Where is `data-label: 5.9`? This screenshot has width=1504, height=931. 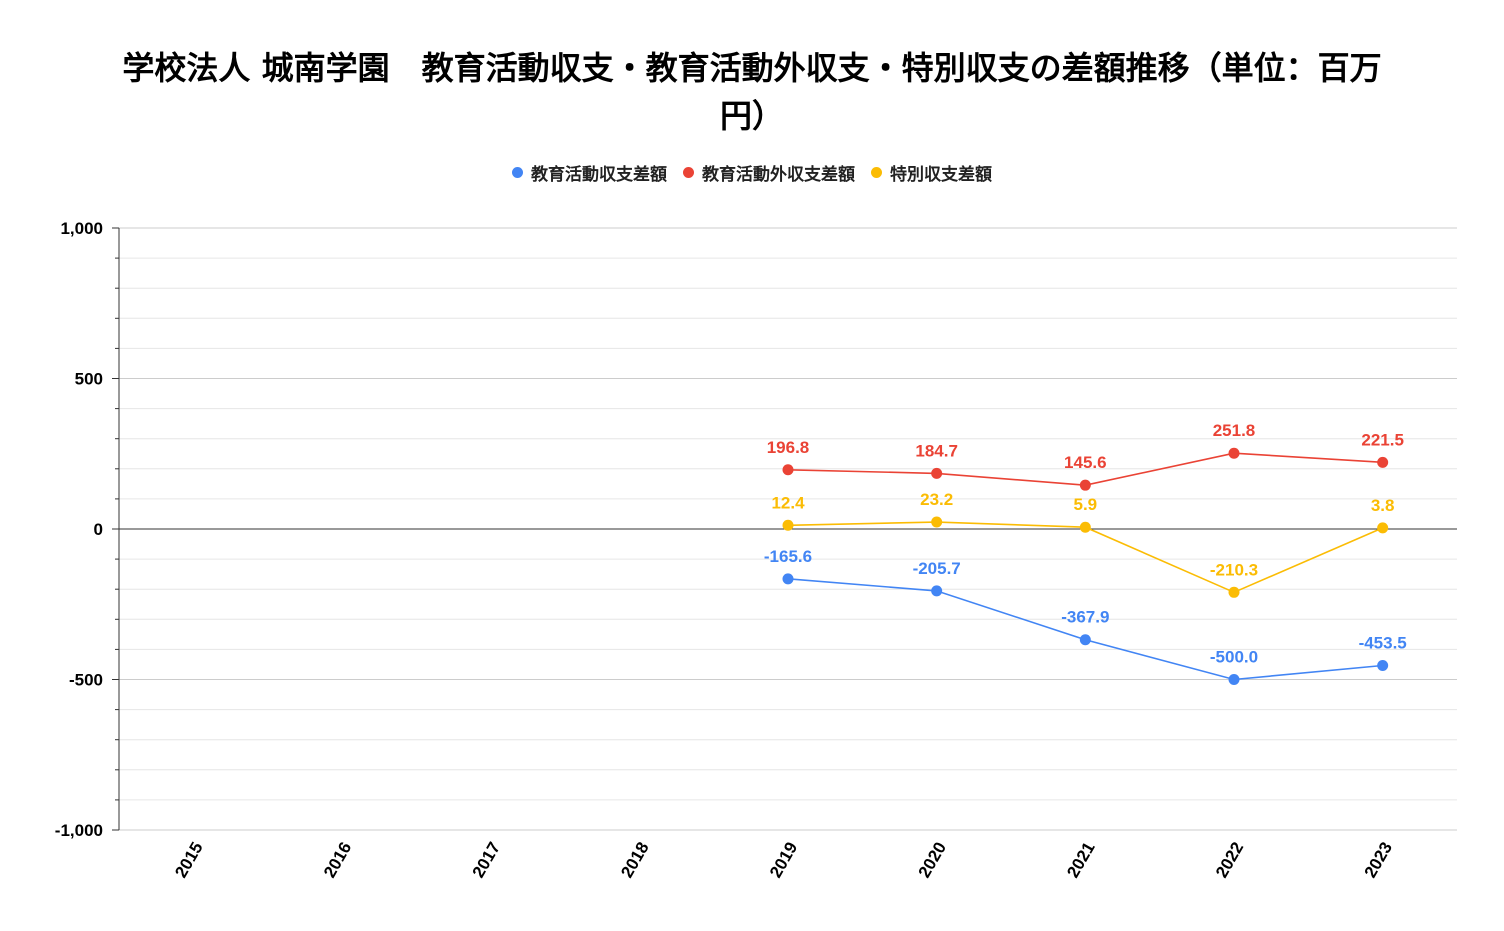
data-label: 5.9 is located at coordinates (1086, 504).